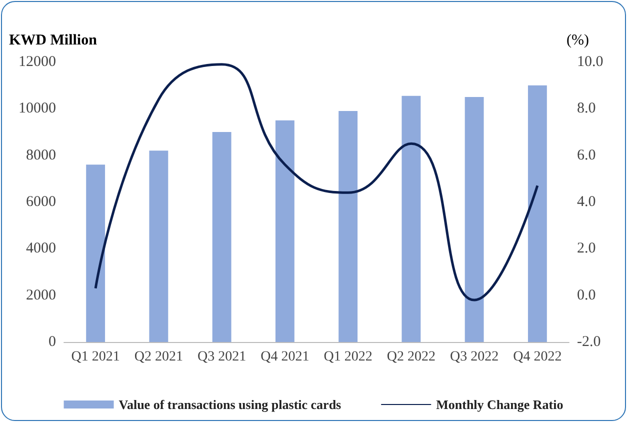 The image size is (629, 424). Describe the element at coordinates (590, 62) in the screenshot. I see `y2-tick-label: 10.0` at that location.